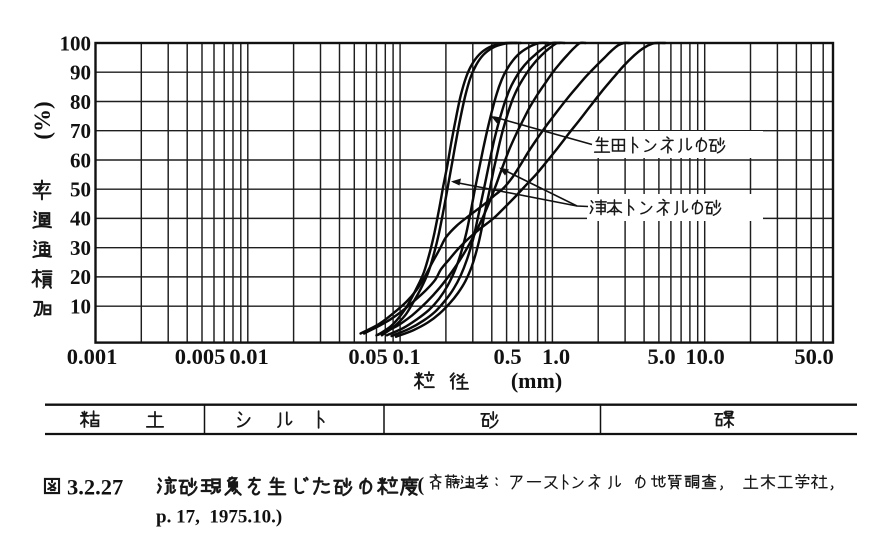 The width and height of the screenshot is (870, 552). I want to click on svg-text: 10, so click(80, 307).